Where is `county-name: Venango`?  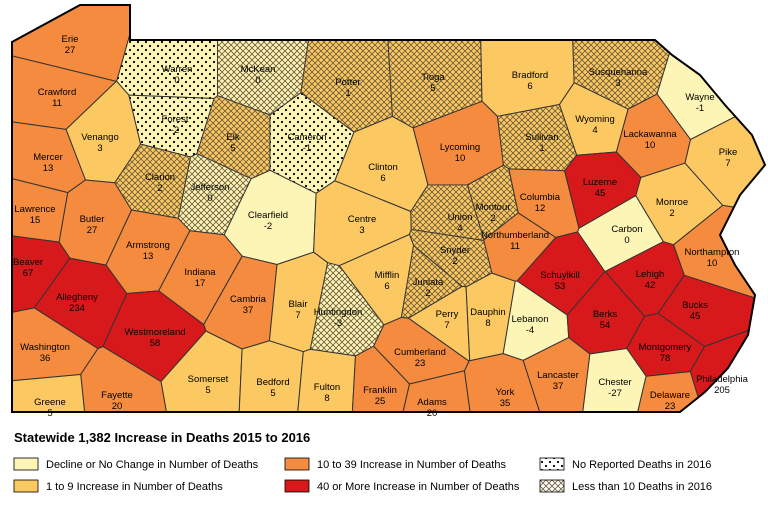
county-name: Venango is located at coordinates (100, 137).